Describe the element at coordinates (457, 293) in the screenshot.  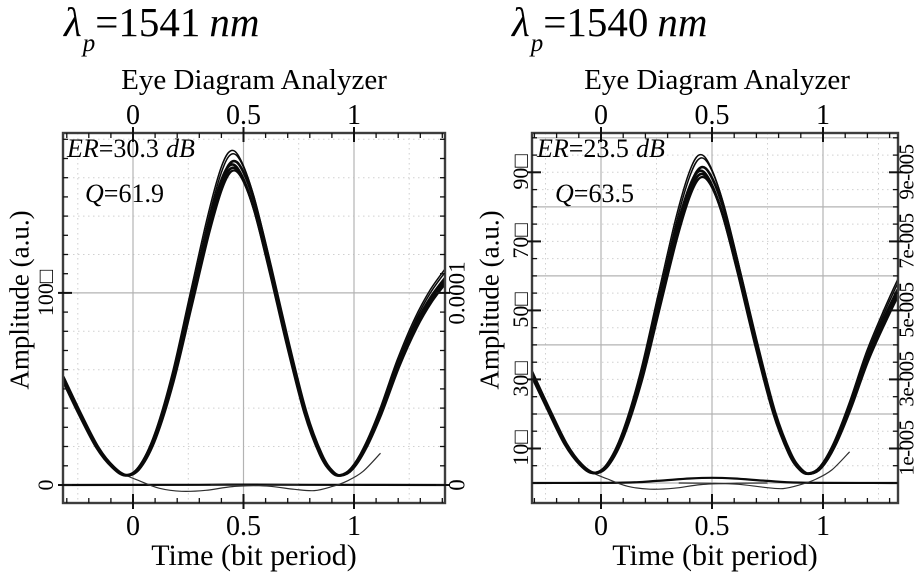
I see `y-axis-tick-label-right: 0.0001` at that location.